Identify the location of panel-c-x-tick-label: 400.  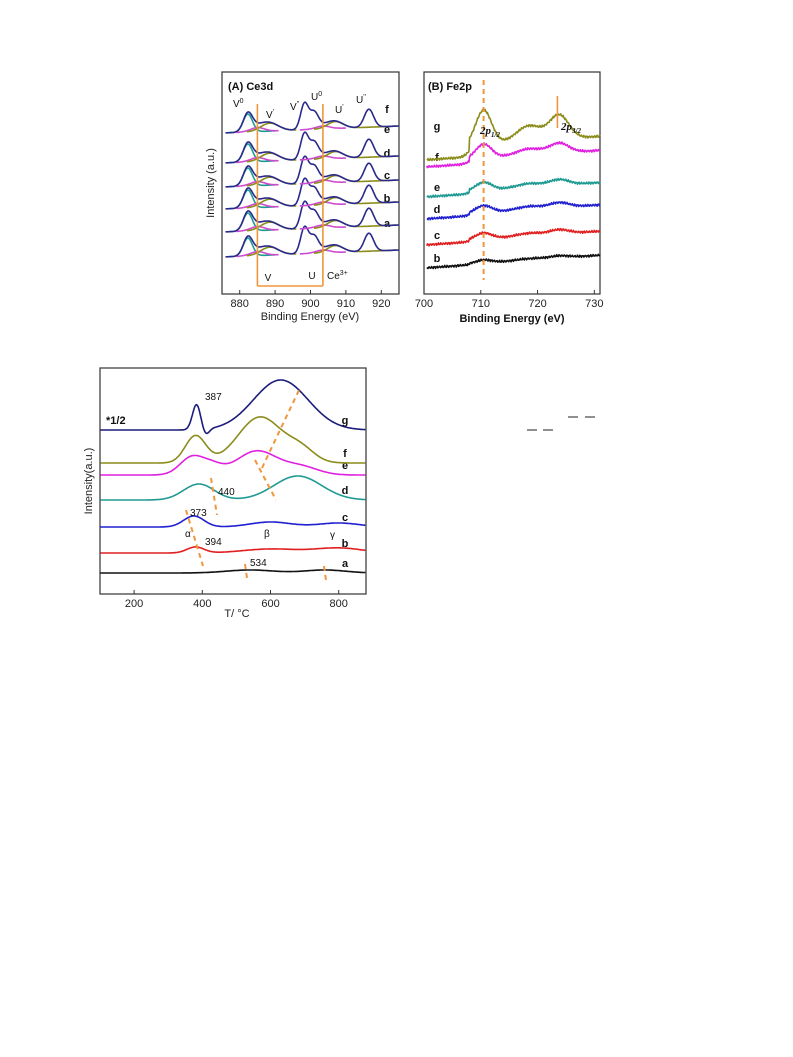
(202, 604).